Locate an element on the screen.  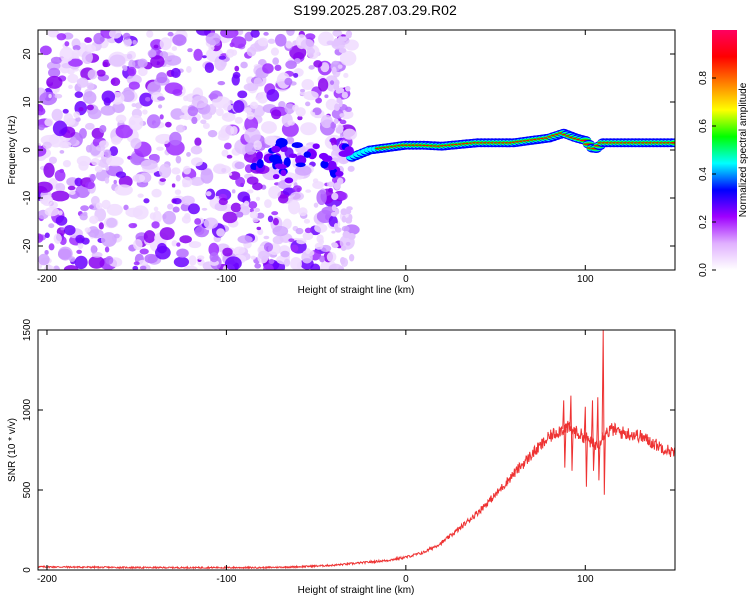
x-tick-label: -100 is located at coordinates (226, 579).